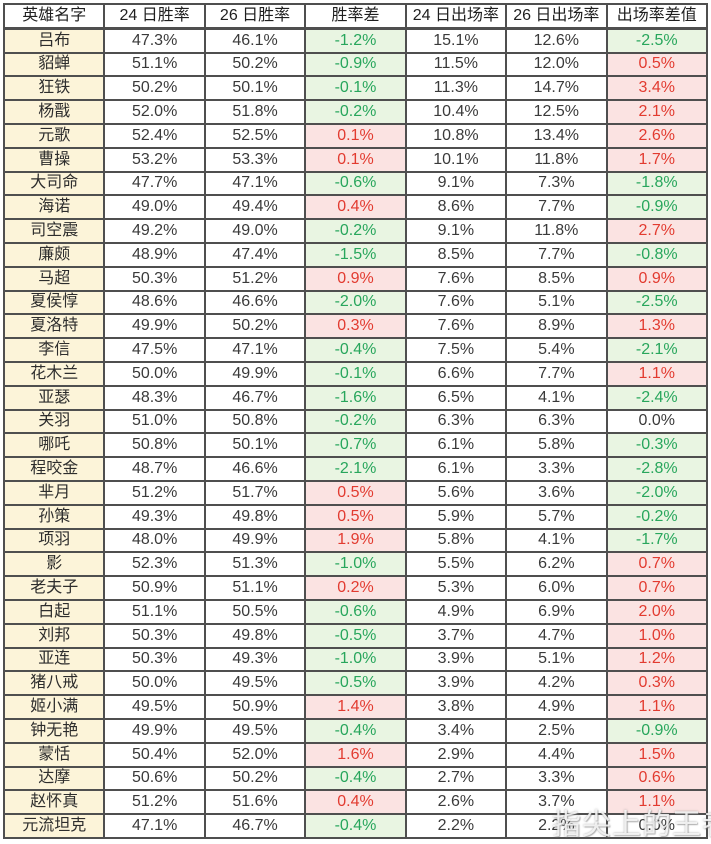 This screenshot has width=711, height=844. What do you see at coordinates (556, 778) in the screenshot?
I see `pickrate-26-cell: 3.3%` at bounding box center [556, 778].